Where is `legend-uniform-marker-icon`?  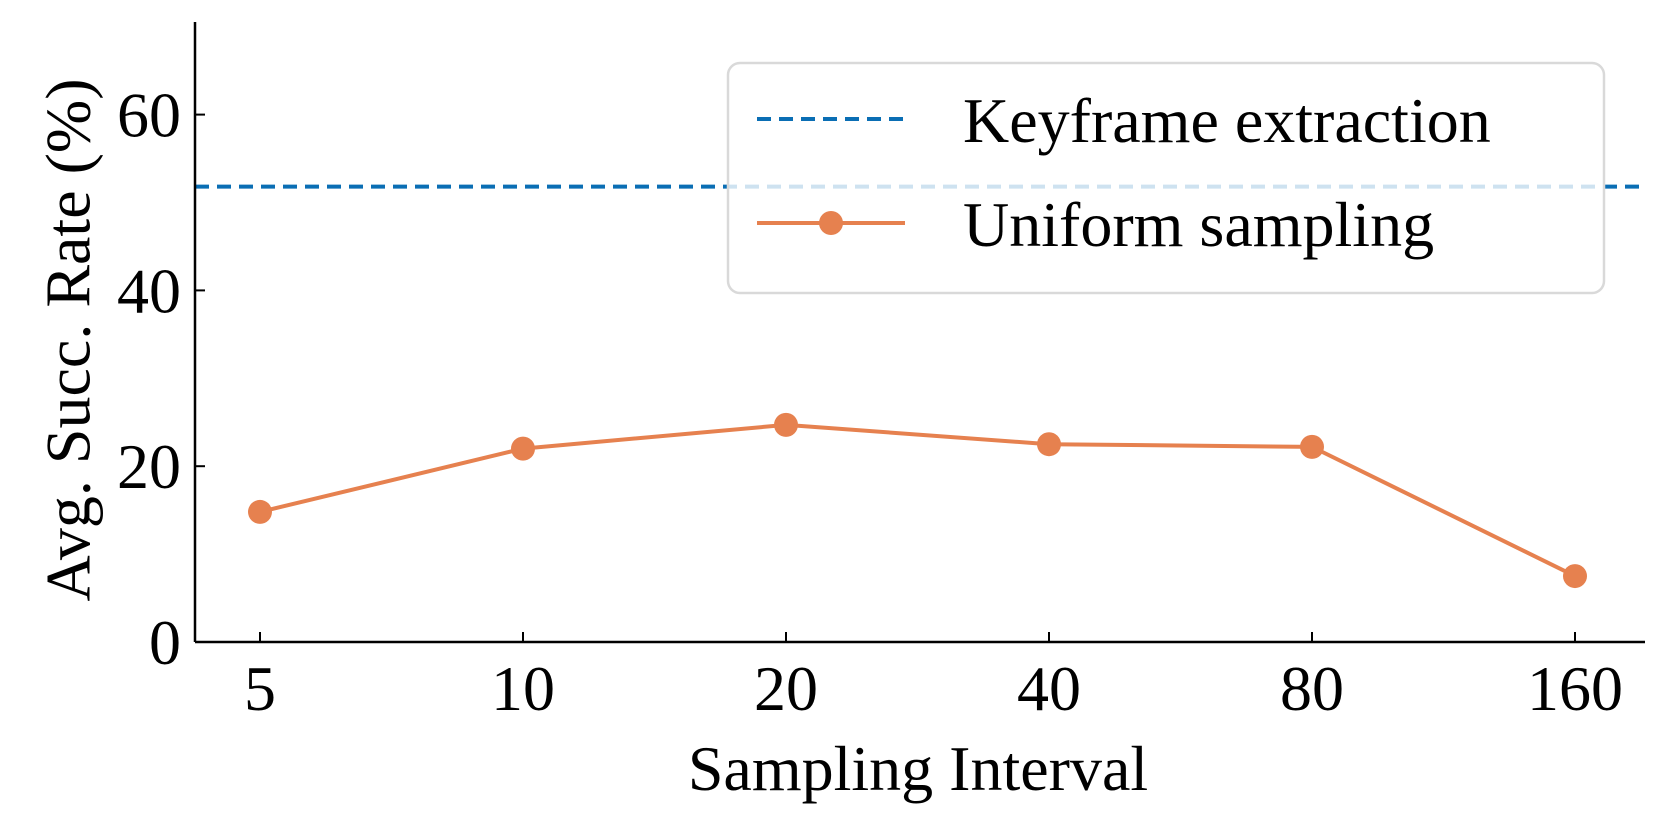 legend-uniform-marker-icon is located at coordinates (831, 223).